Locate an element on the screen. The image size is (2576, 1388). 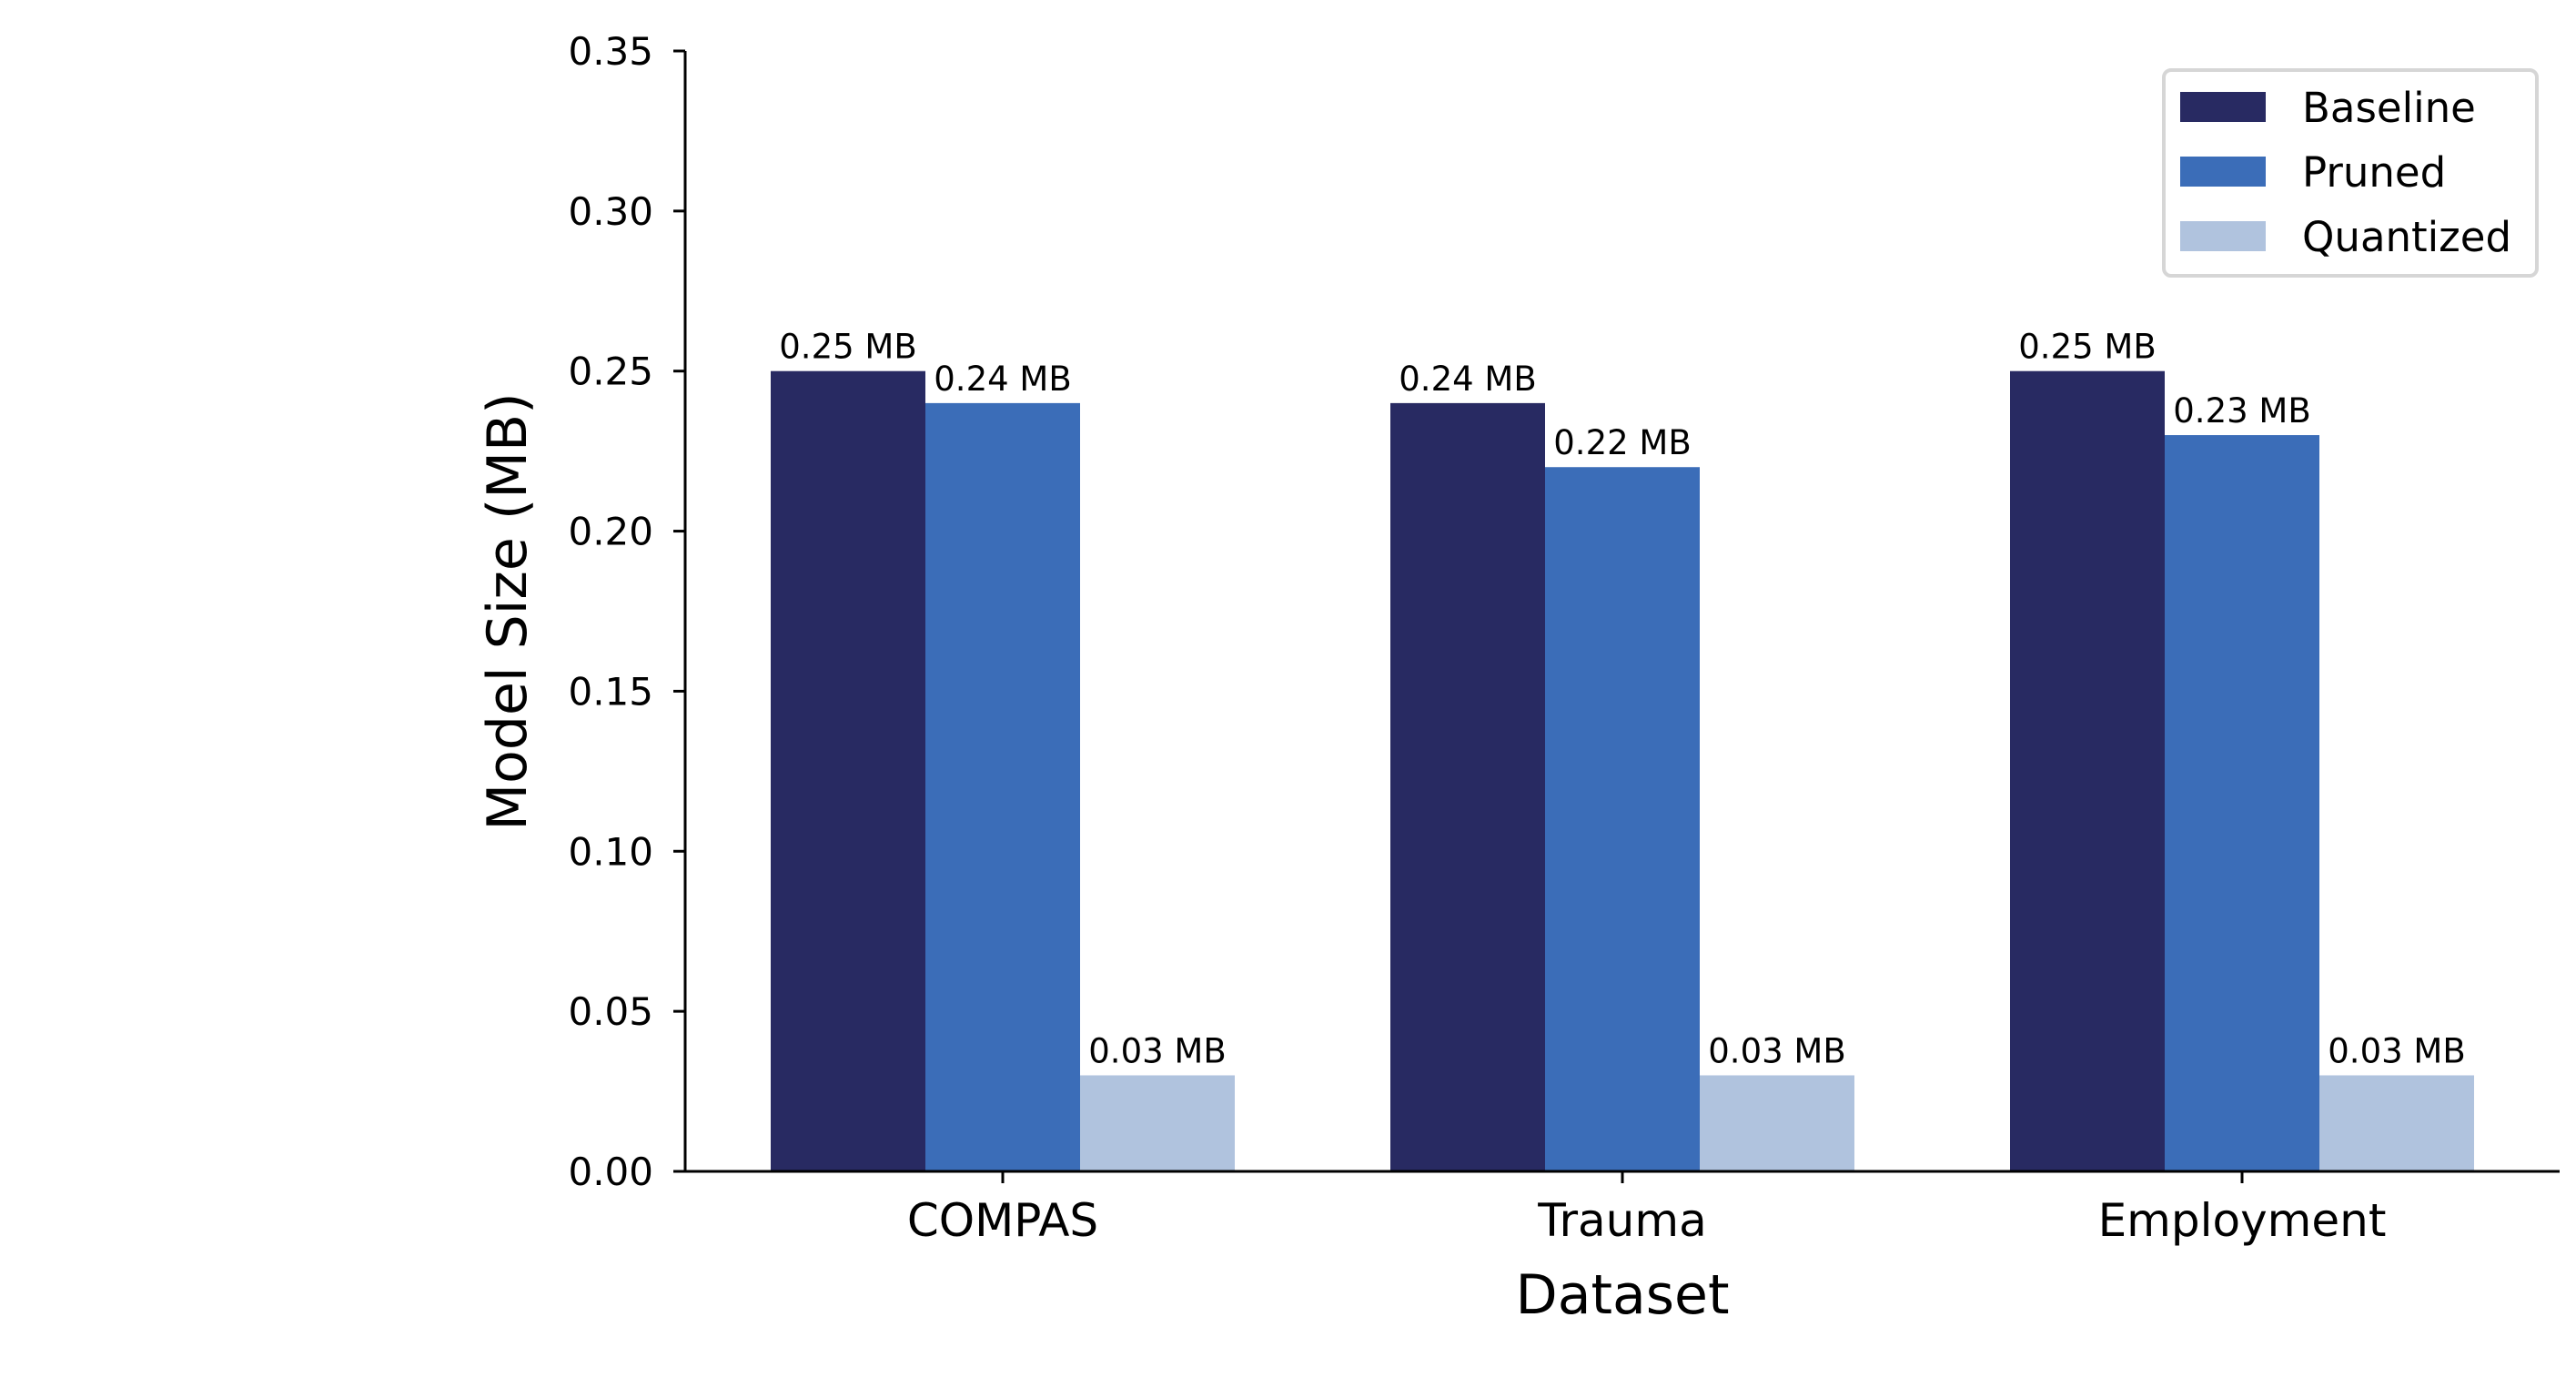
y-axis-label: Model Size (MB) is located at coordinates (508, 611).